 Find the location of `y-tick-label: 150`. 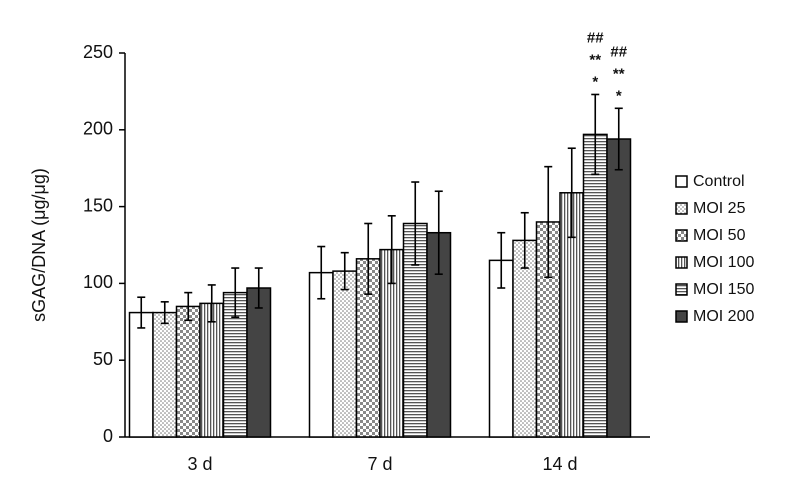

y-tick-label: 150 is located at coordinates (98, 205).